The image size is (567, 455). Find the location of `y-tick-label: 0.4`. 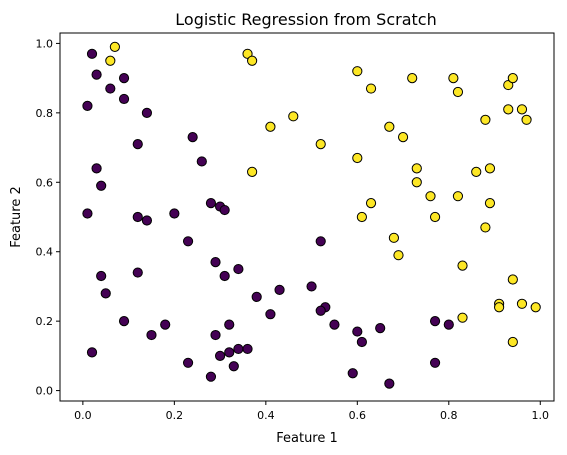

y-tick-label: 0.4 is located at coordinates (45, 252).